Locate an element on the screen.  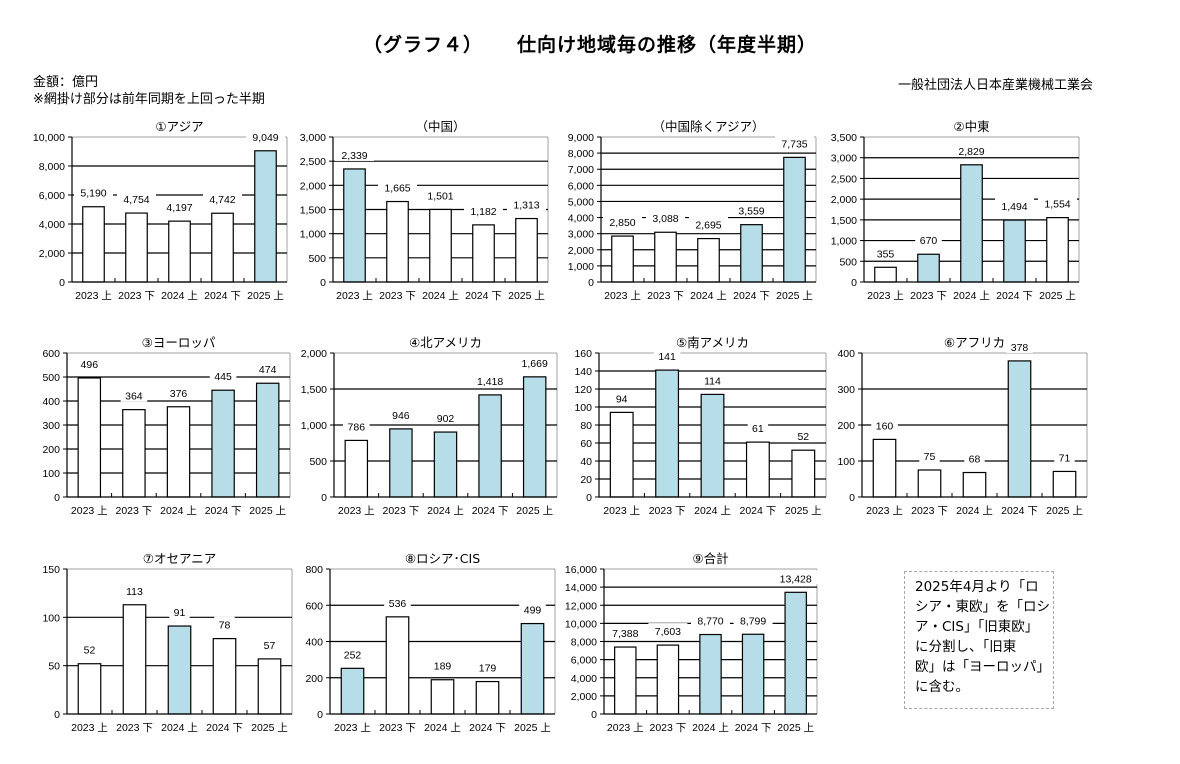
data-label: 7,735 is located at coordinates (794, 144).